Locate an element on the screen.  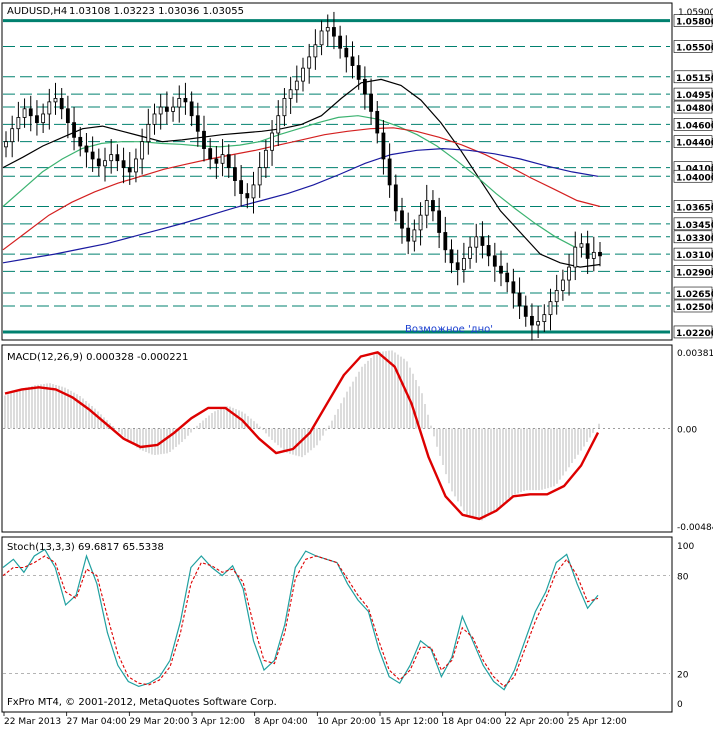
time-axis-label: 3 Apr 12:00 is located at coordinates (218, 722).